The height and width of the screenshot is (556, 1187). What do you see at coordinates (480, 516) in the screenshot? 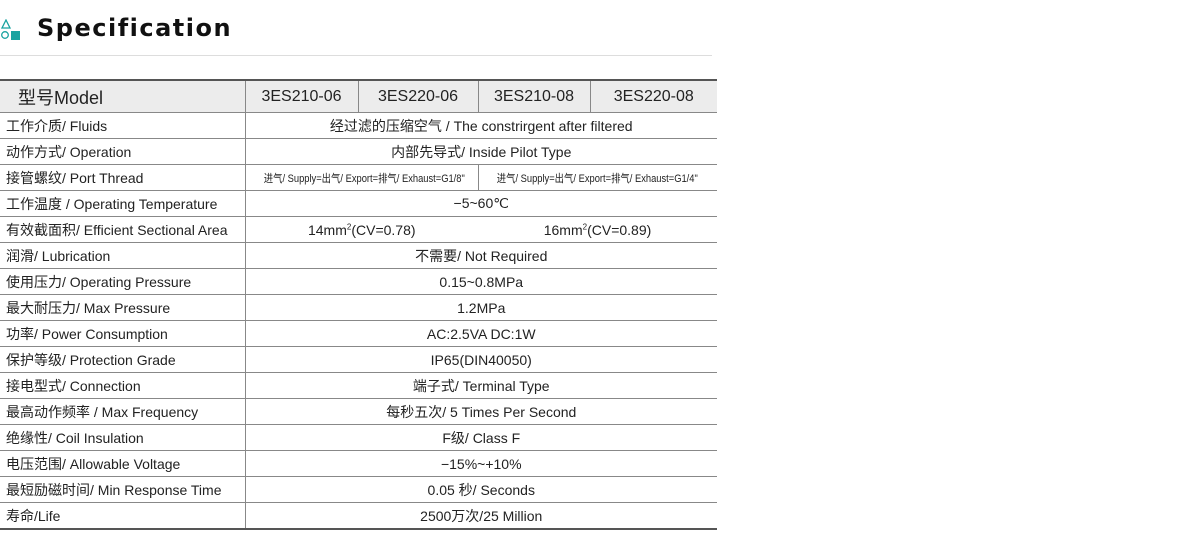
I see `spec-value: 2500万次/25 Million` at bounding box center [480, 516].